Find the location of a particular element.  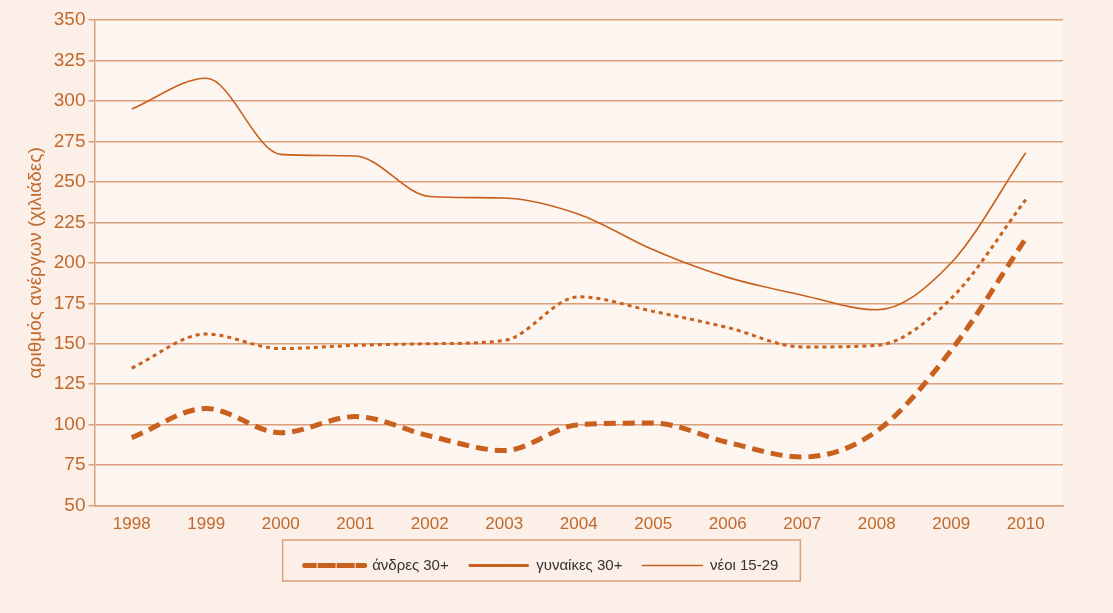

x-tick-label: 1998 is located at coordinates (131, 524).